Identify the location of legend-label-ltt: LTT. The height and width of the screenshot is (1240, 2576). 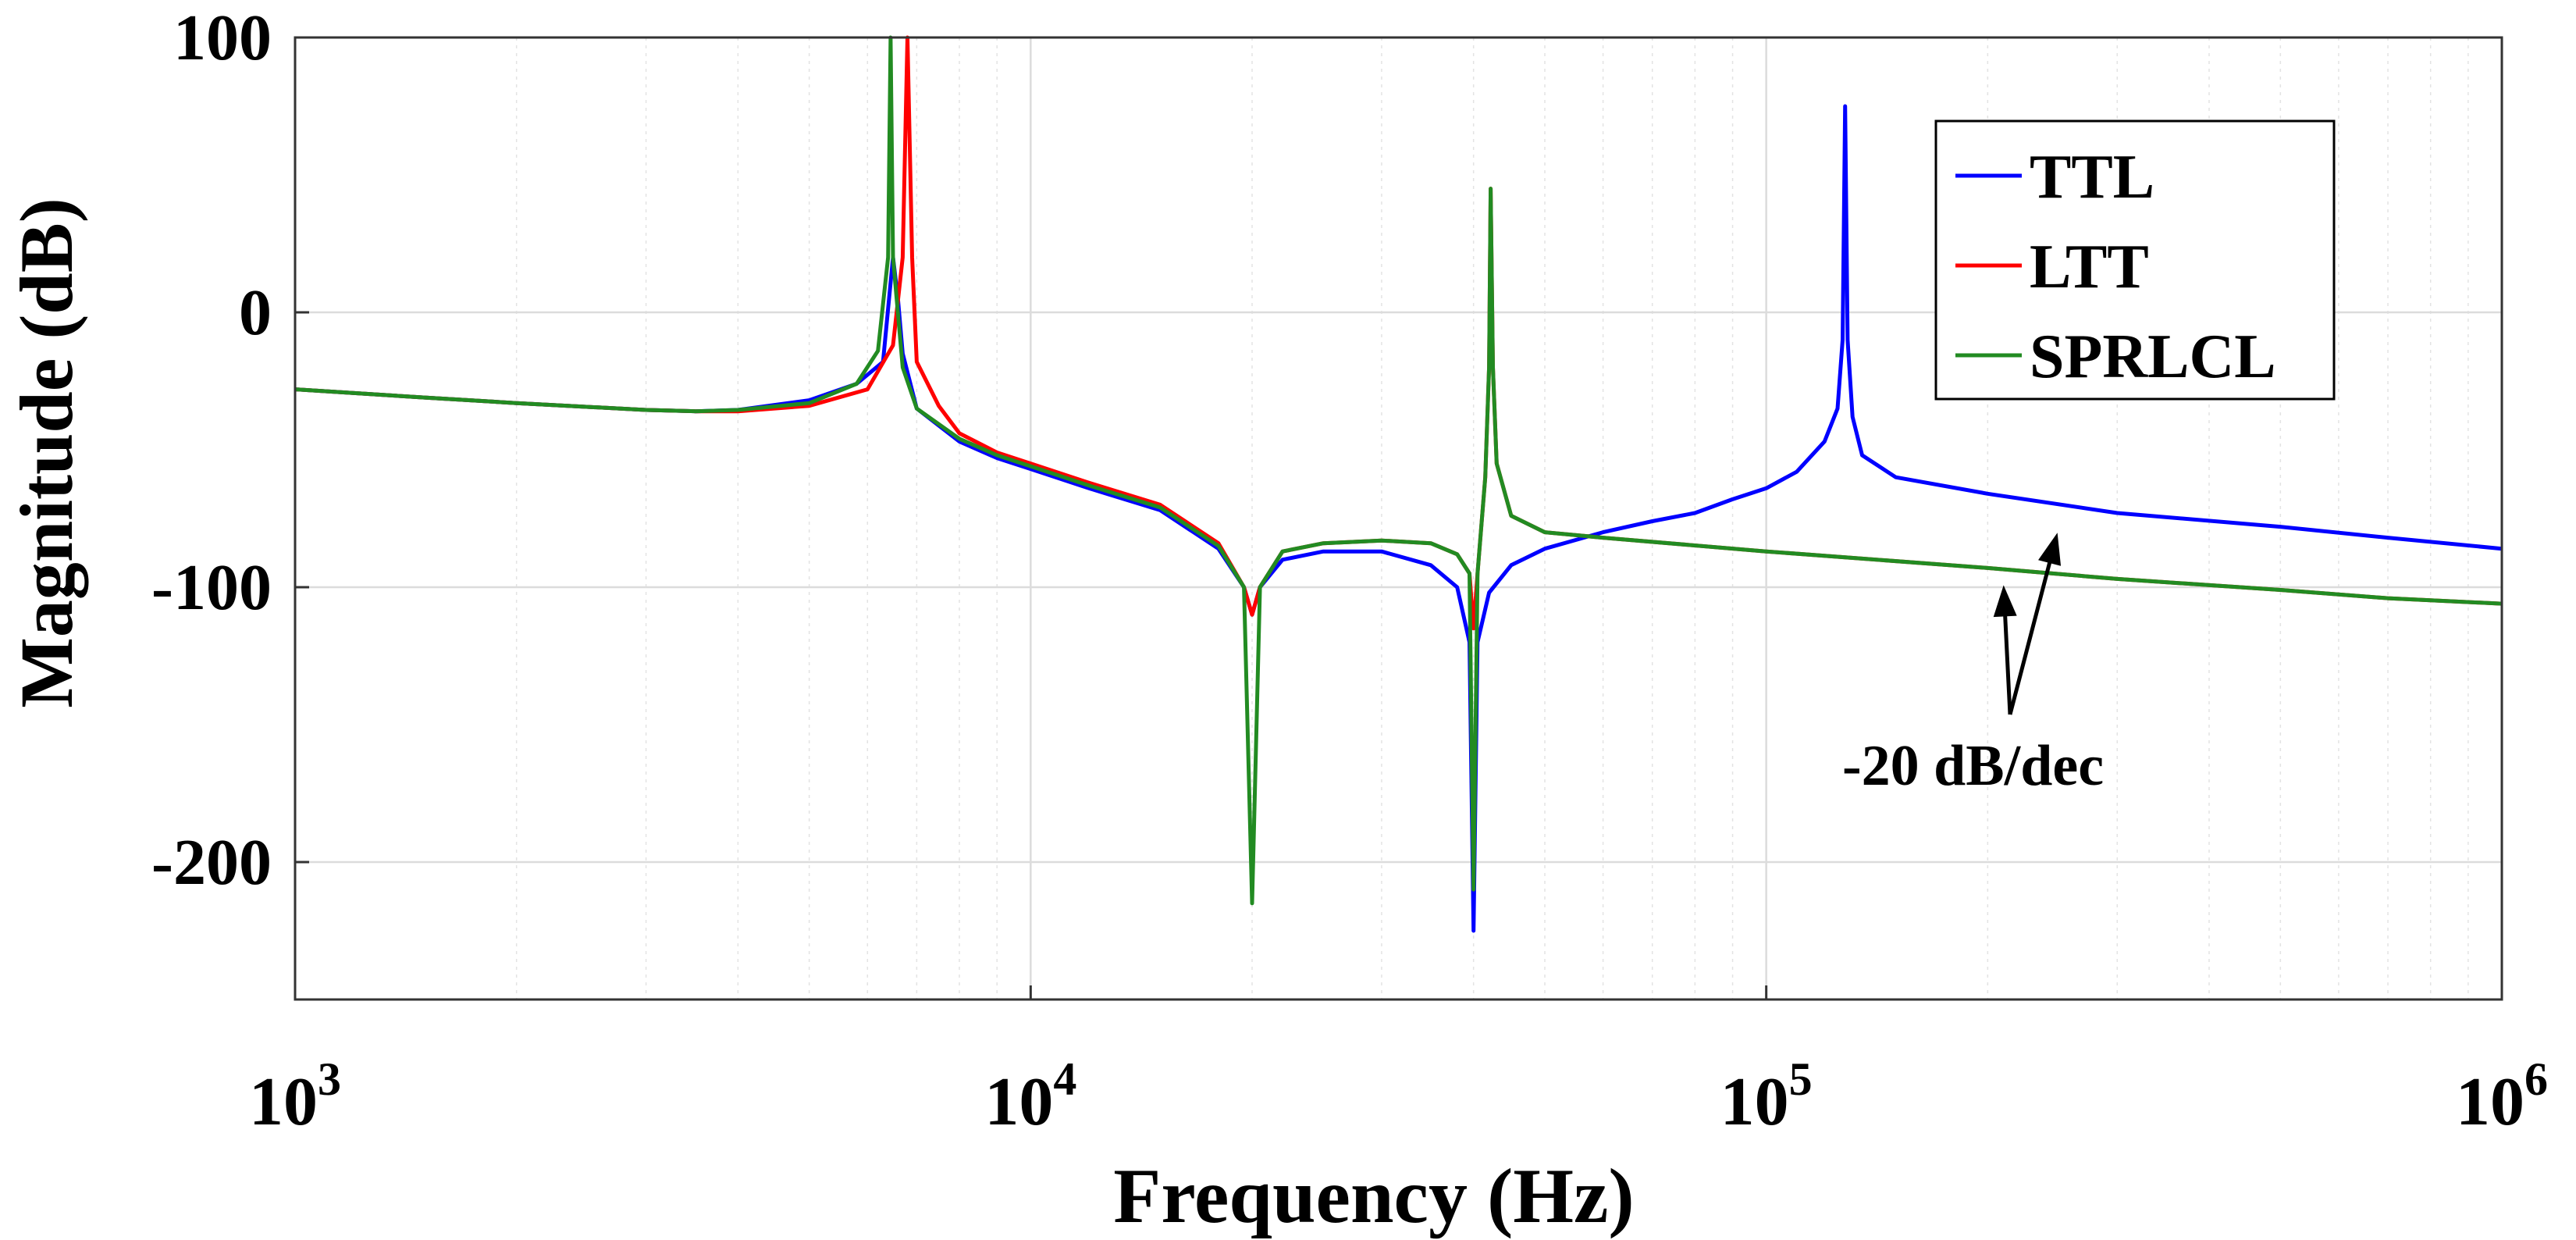
(2089, 267).